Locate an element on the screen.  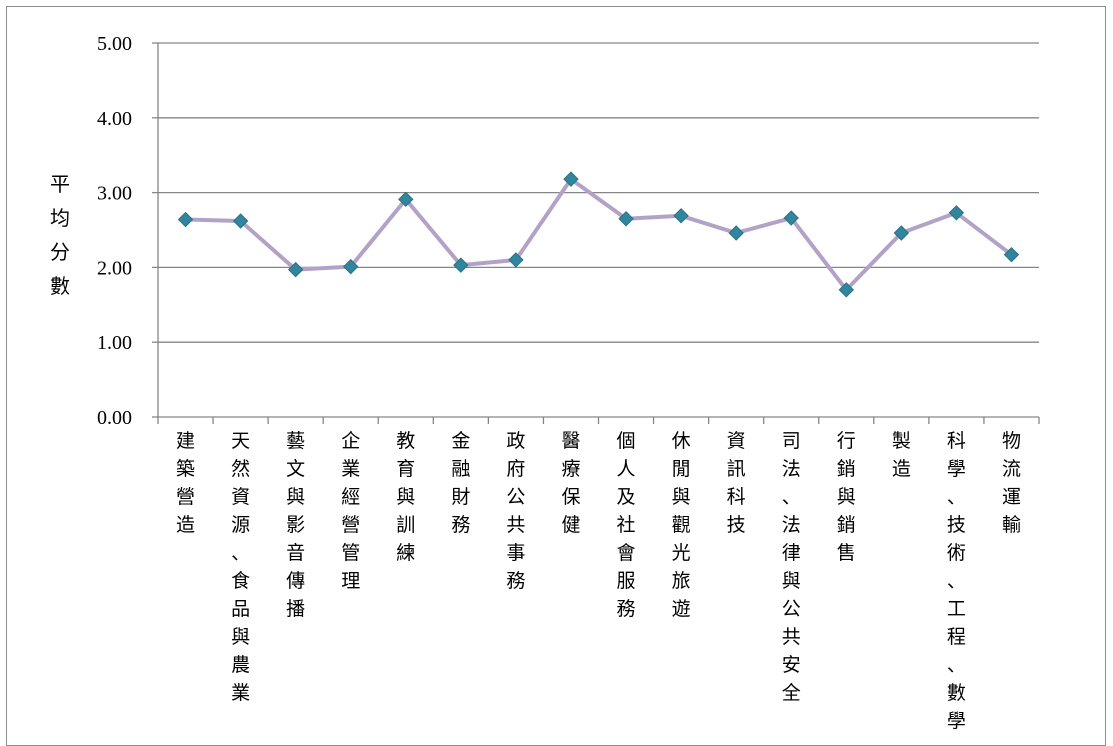
x-tick-label-char: 管 is located at coordinates (350, 553).